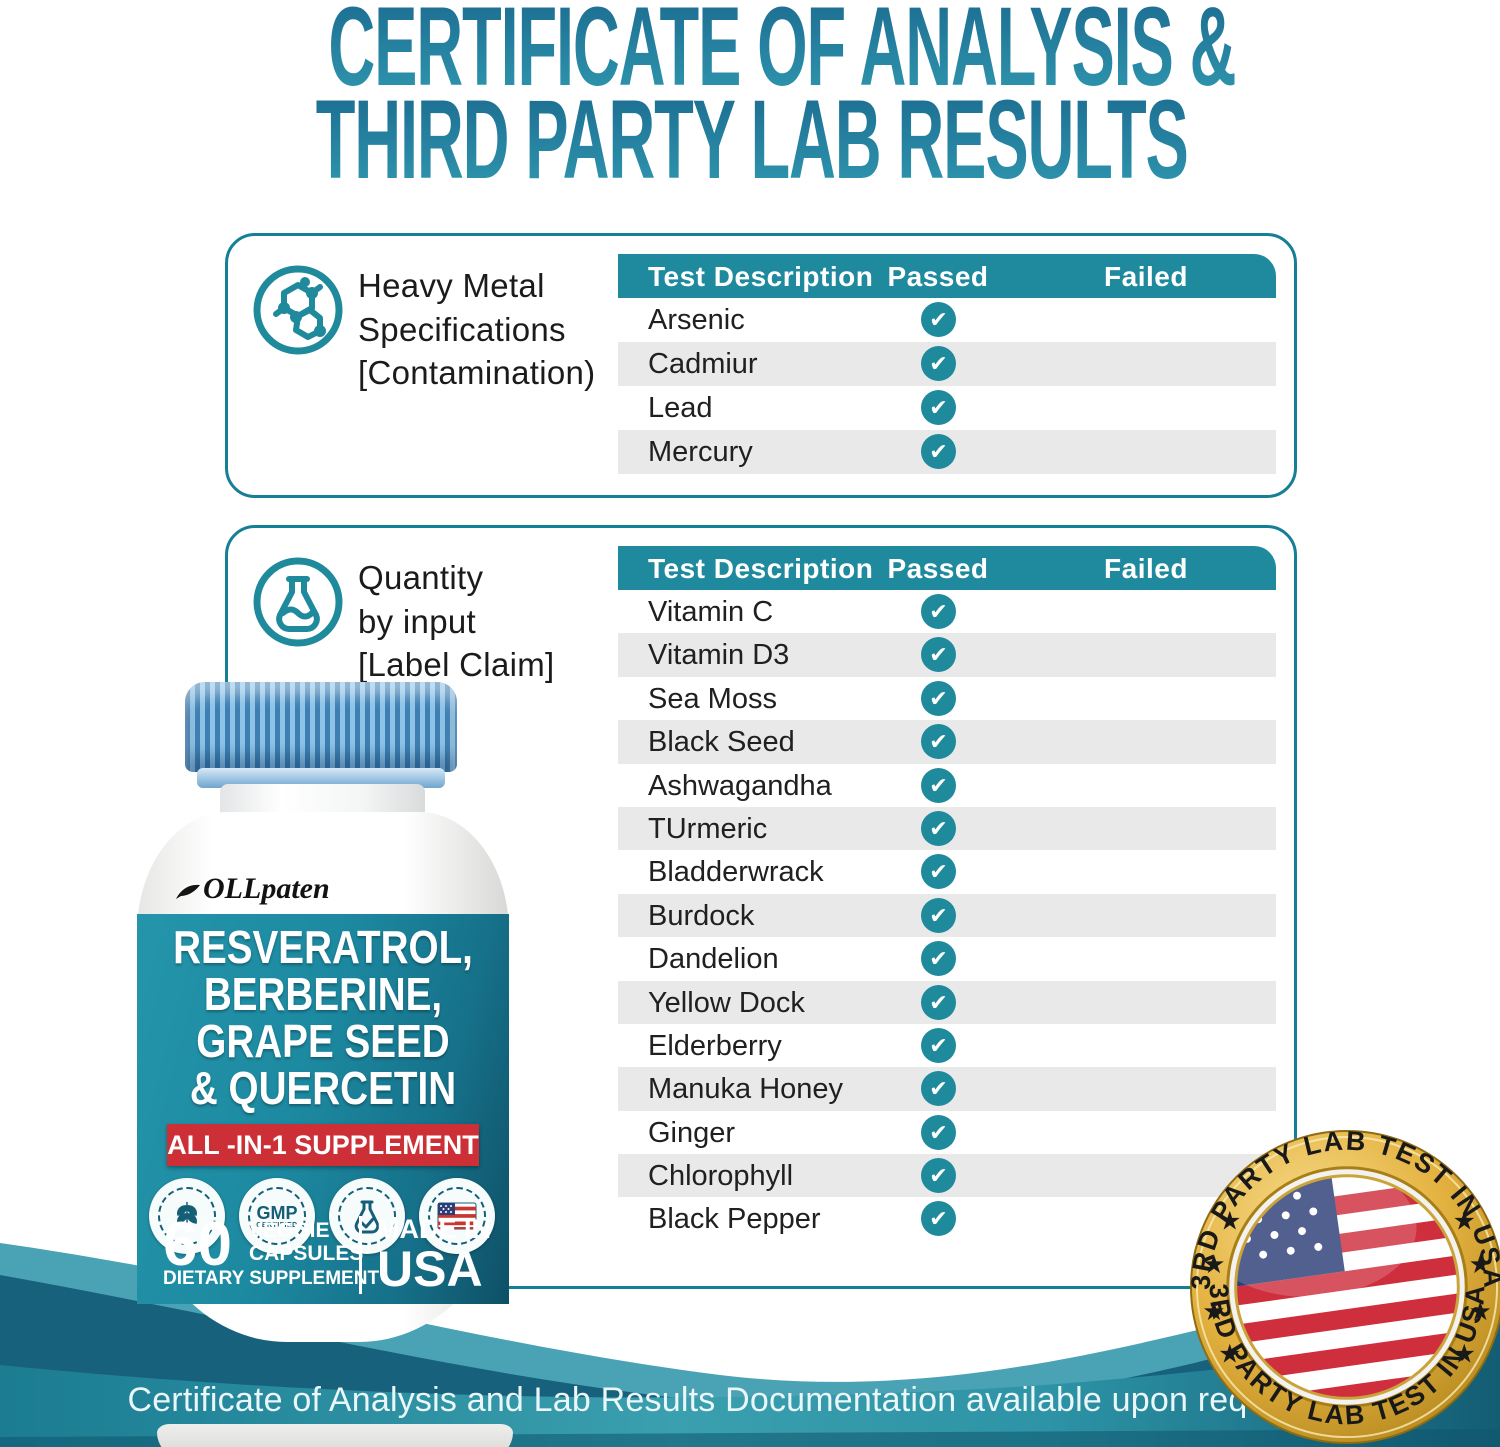 The height and width of the screenshot is (1447, 1500). Describe the element at coordinates (726, 1002) in the screenshot. I see `test-name: Yellow Dock` at that location.